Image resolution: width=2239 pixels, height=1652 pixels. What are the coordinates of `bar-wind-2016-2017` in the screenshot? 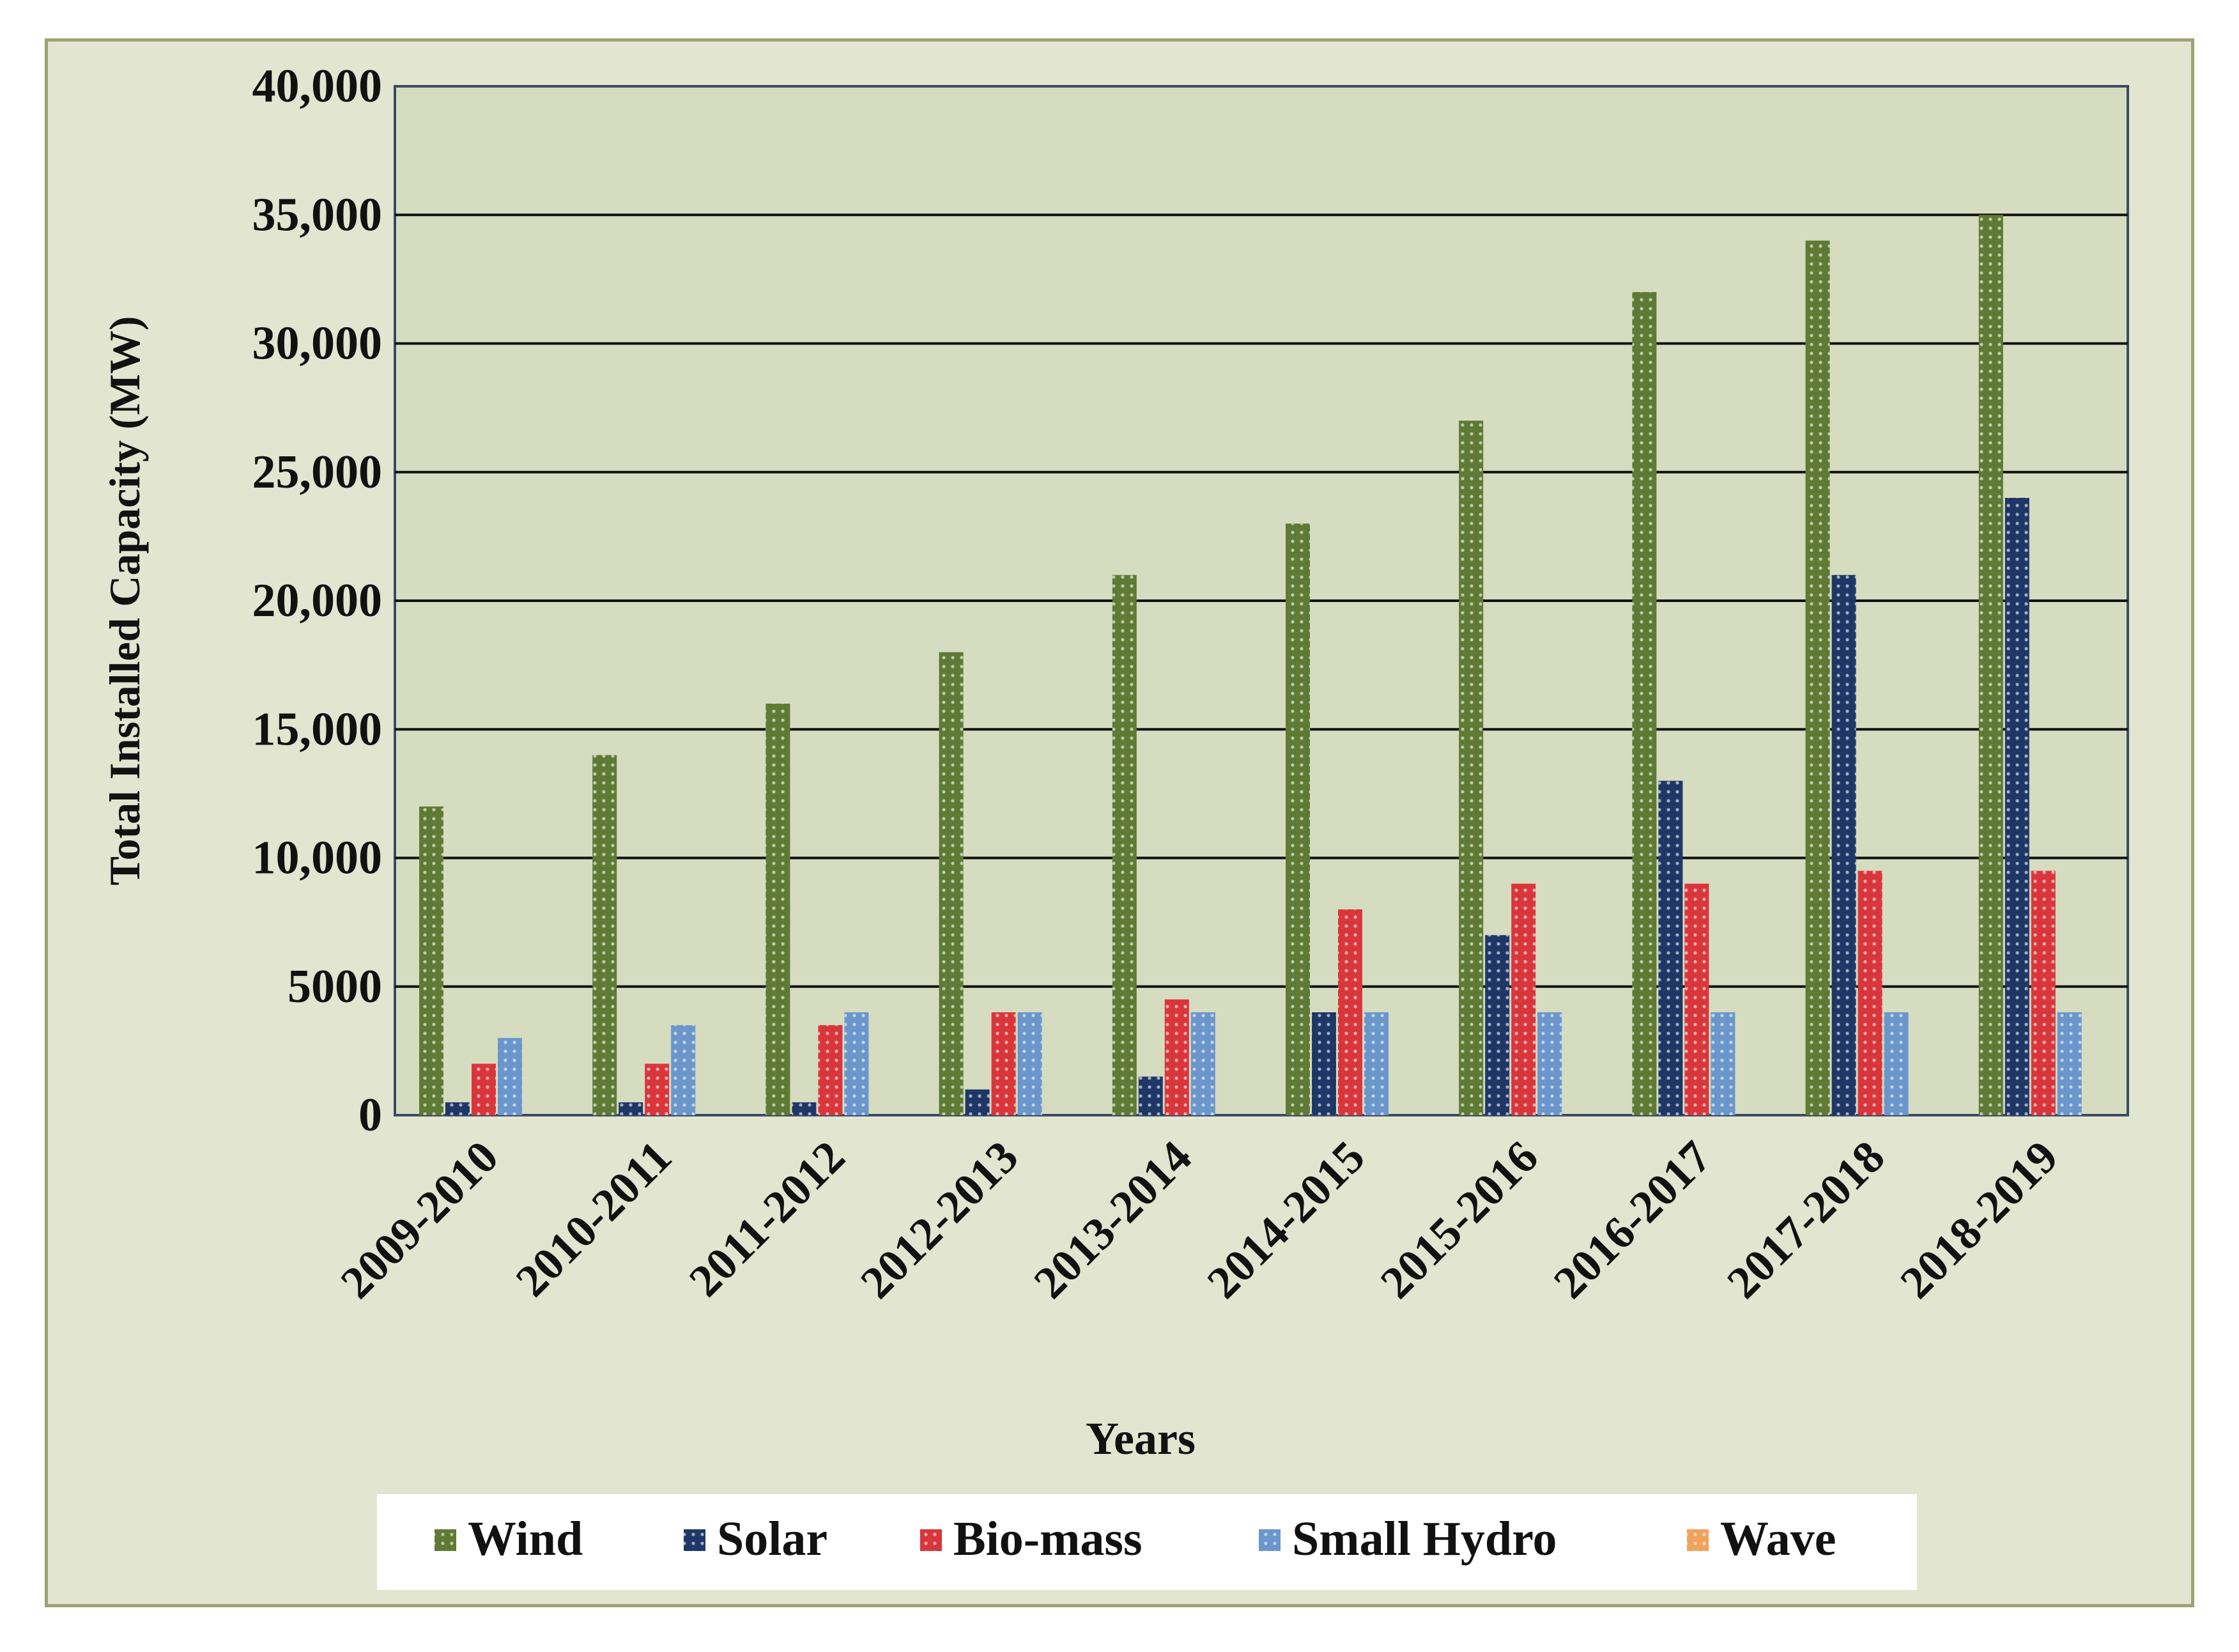 It's located at (1644, 703).